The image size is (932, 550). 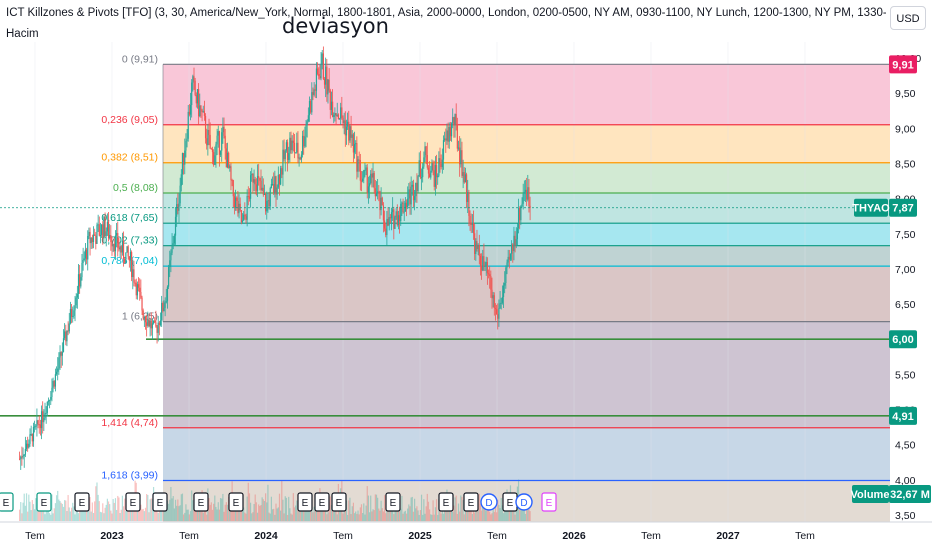 What do you see at coordinates (911, 285) in the screenshot?
I see `price-axis` at bounding box center [911, 285].